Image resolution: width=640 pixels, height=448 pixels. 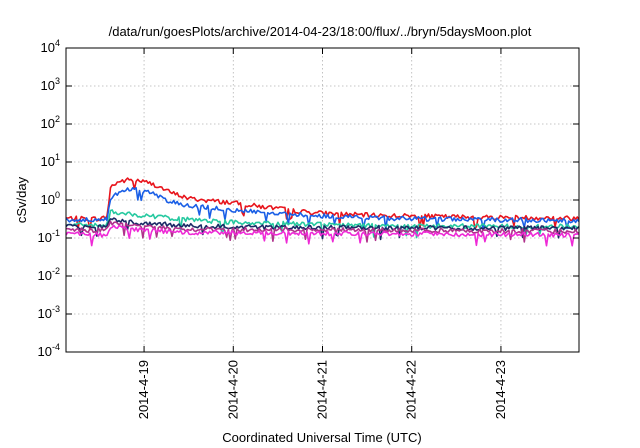 I want to click on y-tick-label: 10⁻⁴, so click(x=49, y=350).